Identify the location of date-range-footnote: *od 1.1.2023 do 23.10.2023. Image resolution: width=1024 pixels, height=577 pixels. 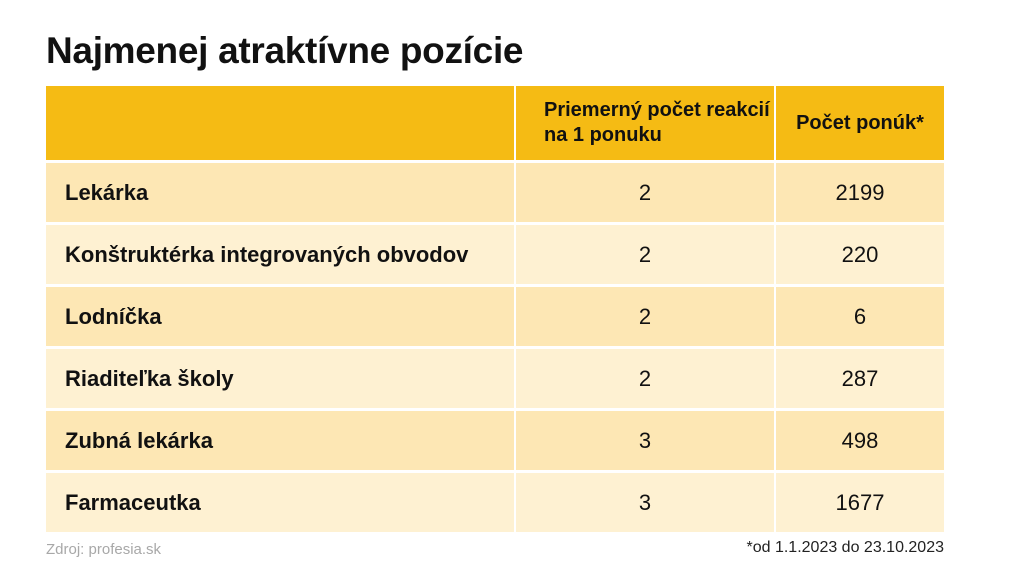
(845, 547).